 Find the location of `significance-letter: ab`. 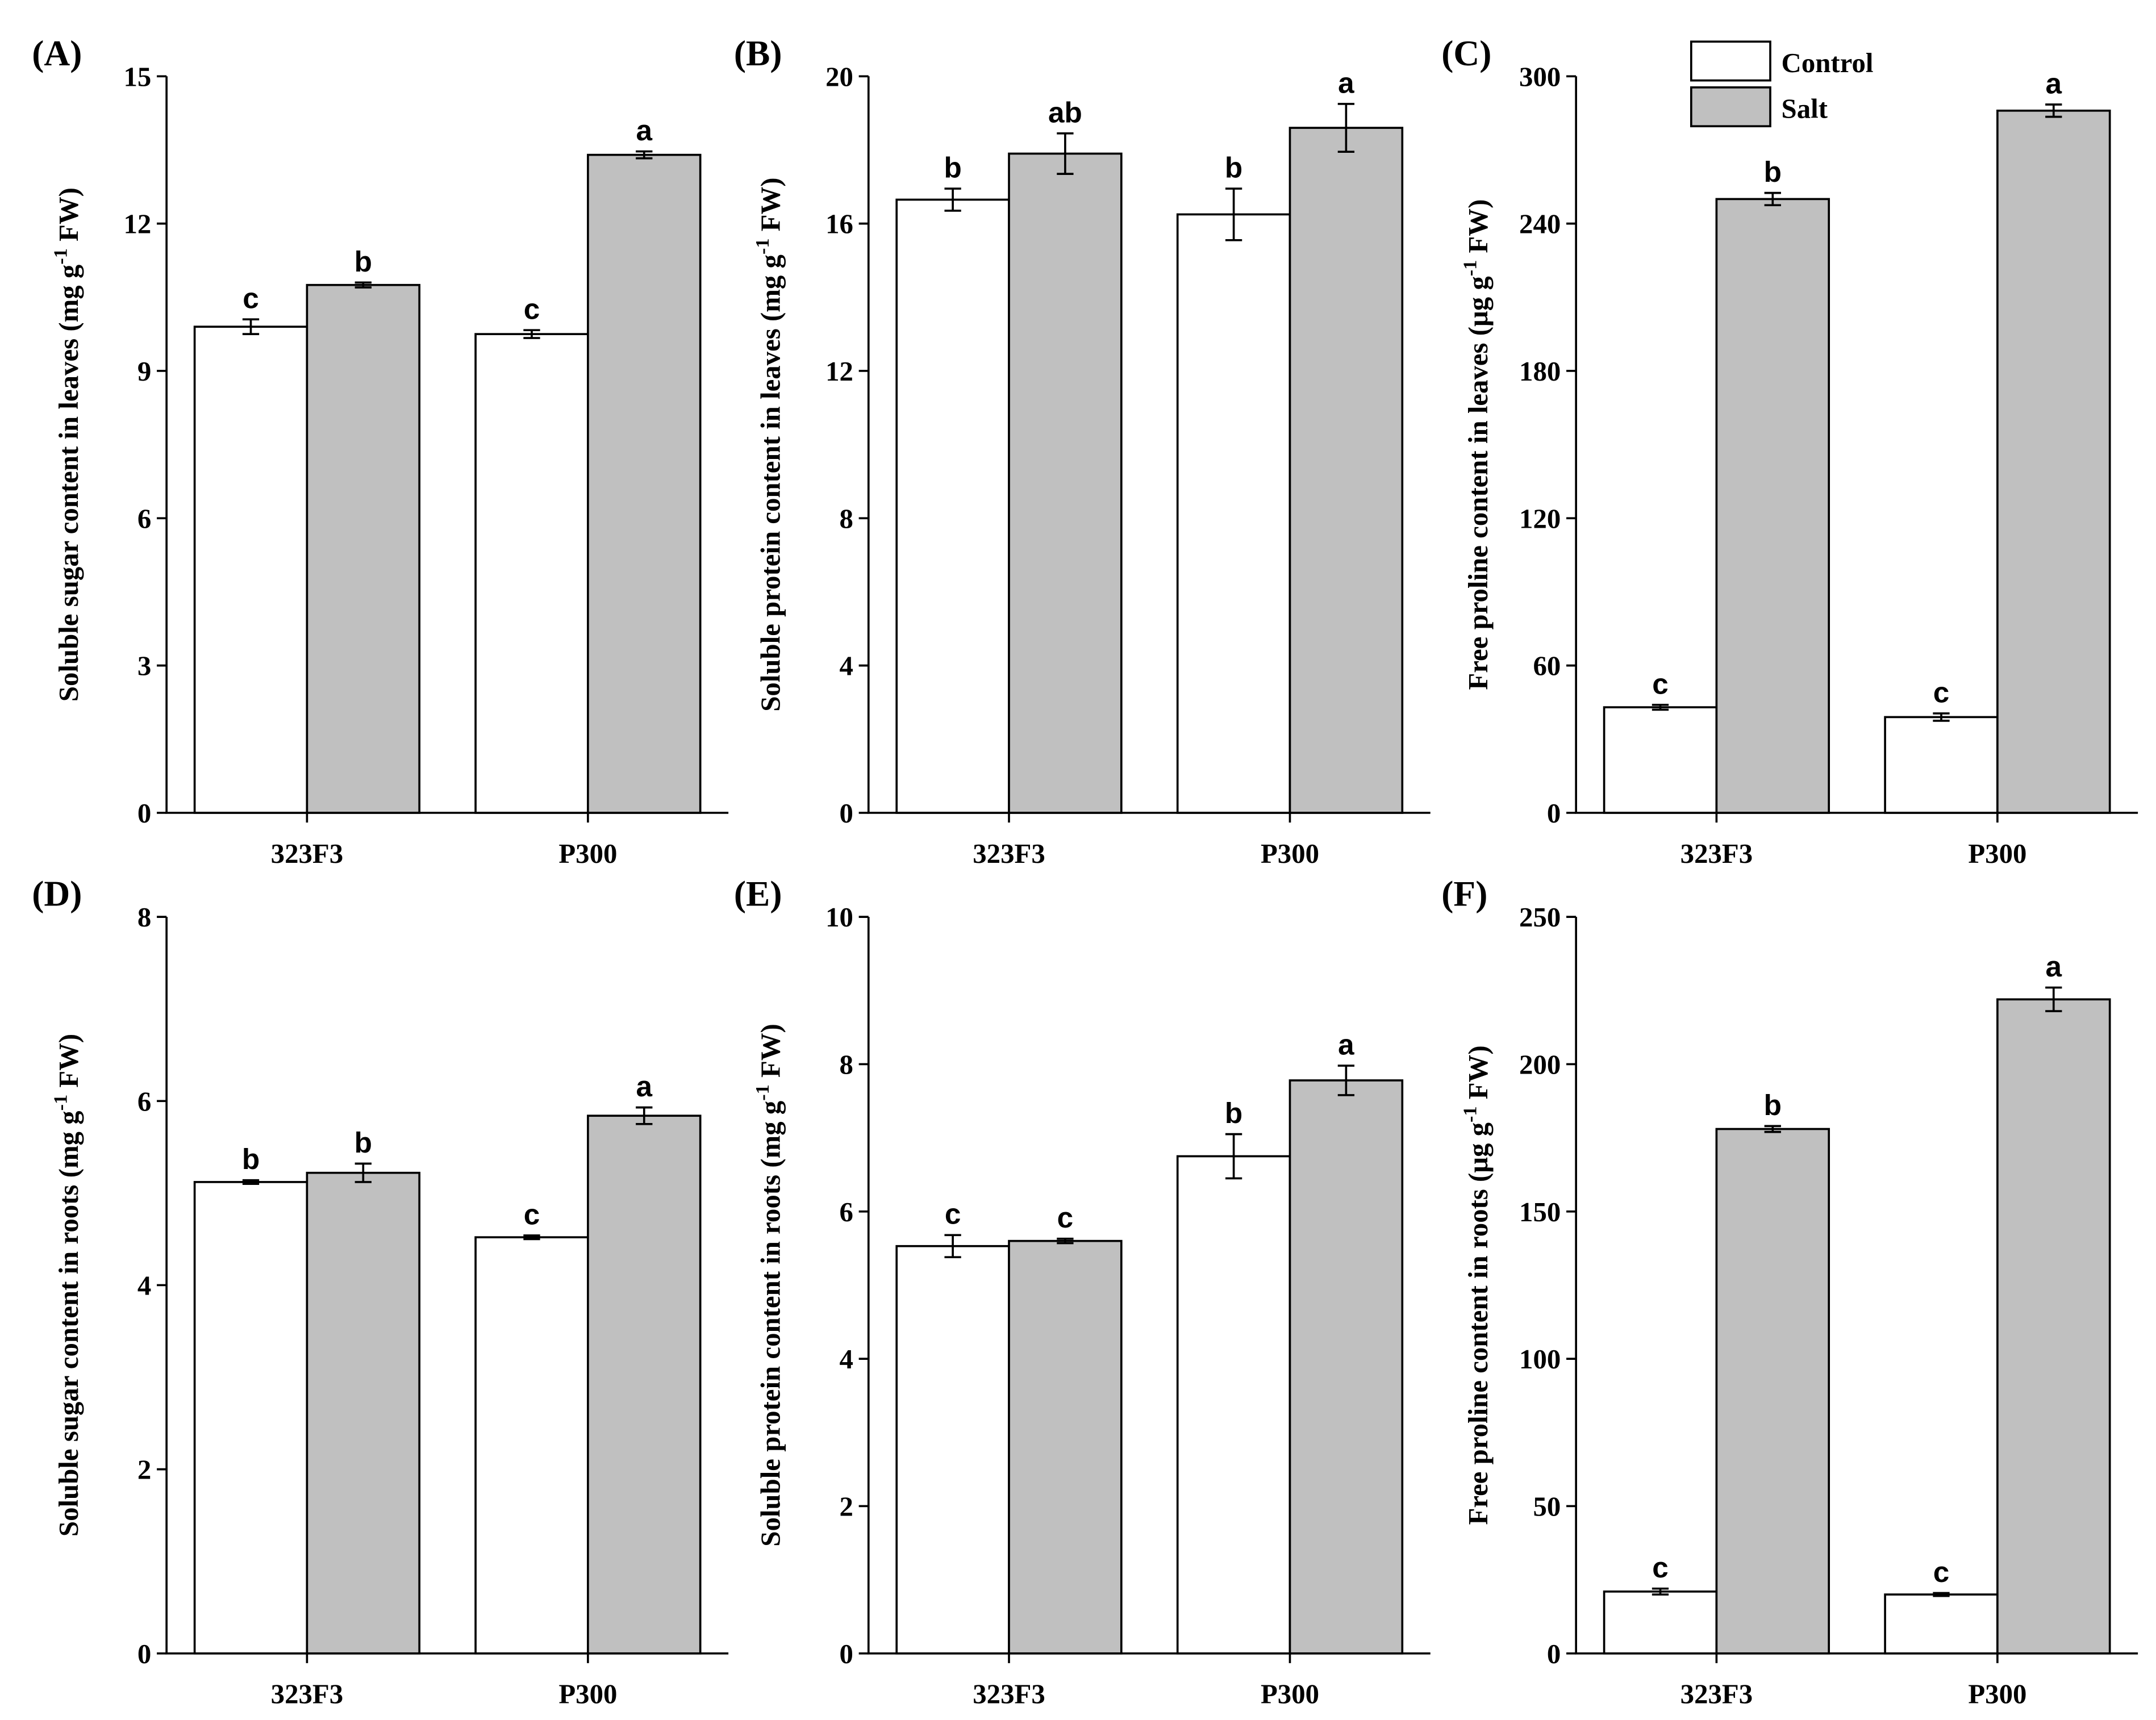

significance-letter: ab is located at coordinates (1065, 112).